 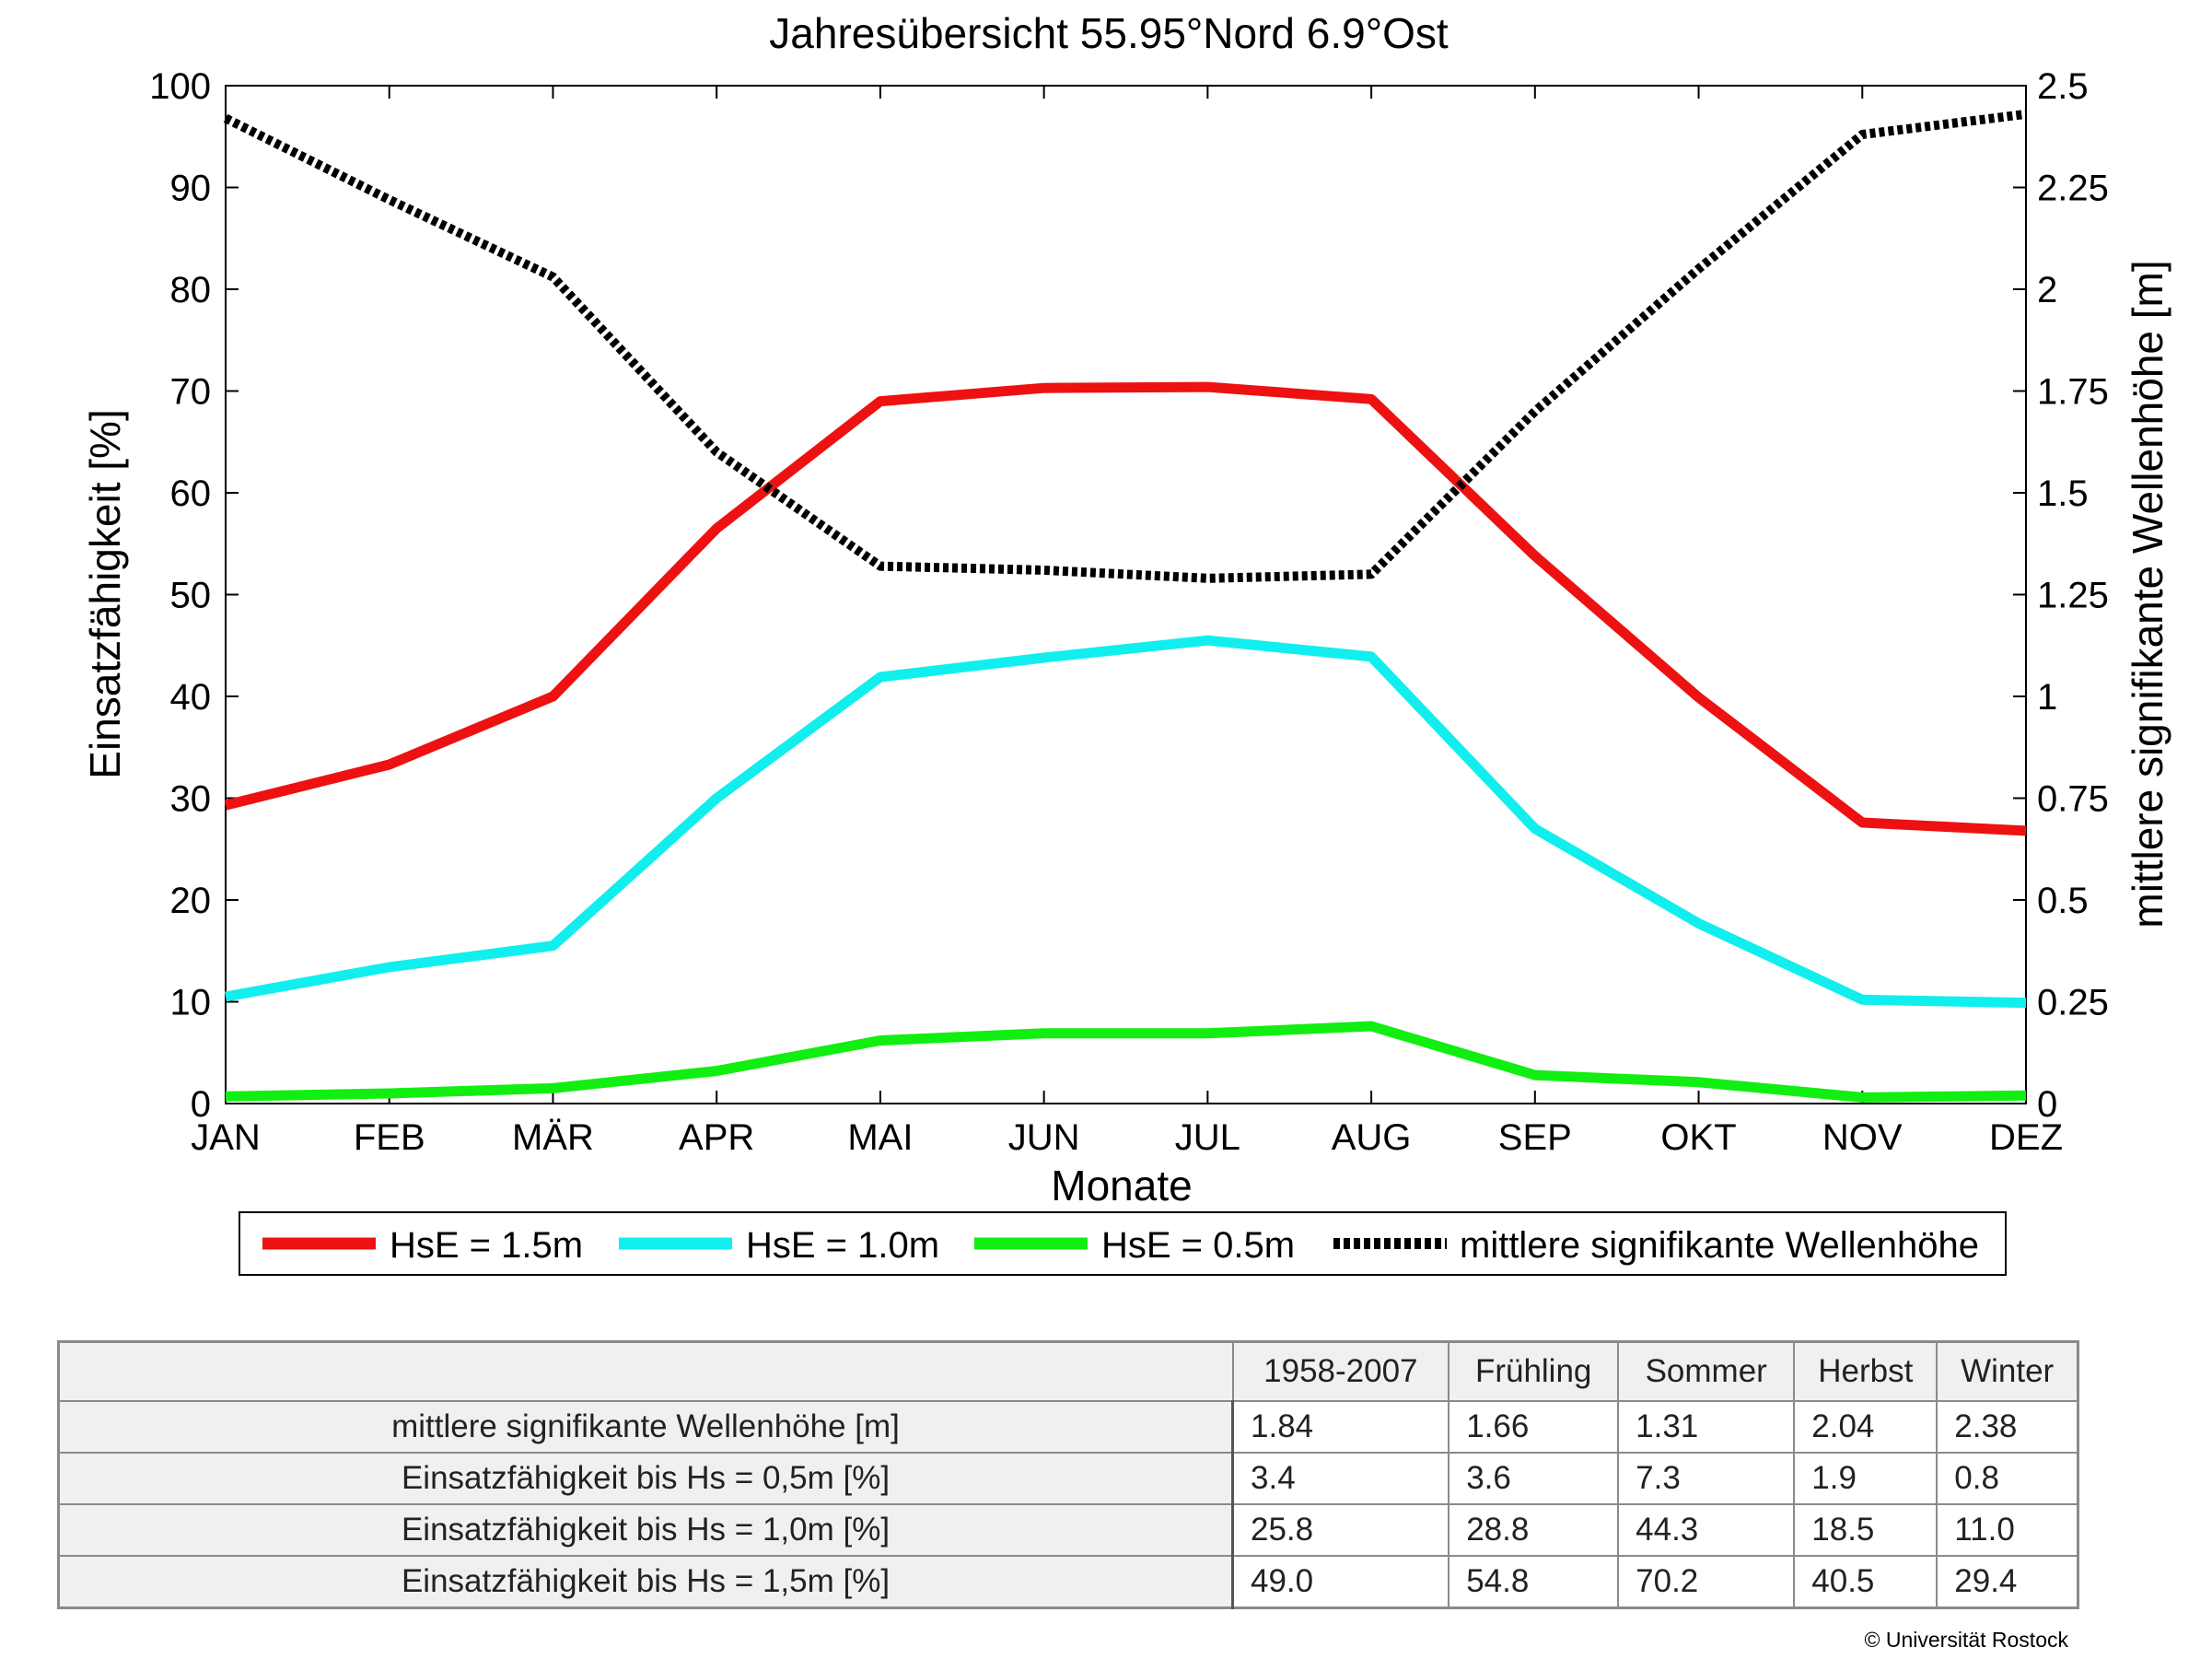 I want to click on y-tick-label-right: 0.5, so click(x=2063, y=901).